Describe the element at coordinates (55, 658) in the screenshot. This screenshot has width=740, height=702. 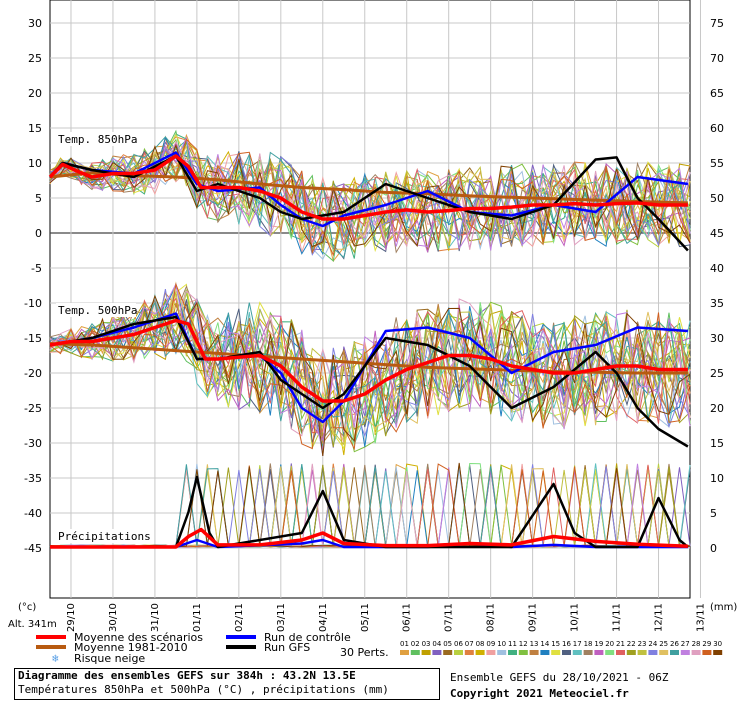
I see `snowflake-icon: ❄` at that location.